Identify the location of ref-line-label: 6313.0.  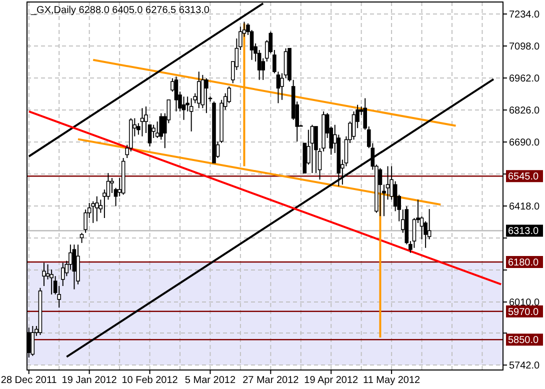
(524, 232).